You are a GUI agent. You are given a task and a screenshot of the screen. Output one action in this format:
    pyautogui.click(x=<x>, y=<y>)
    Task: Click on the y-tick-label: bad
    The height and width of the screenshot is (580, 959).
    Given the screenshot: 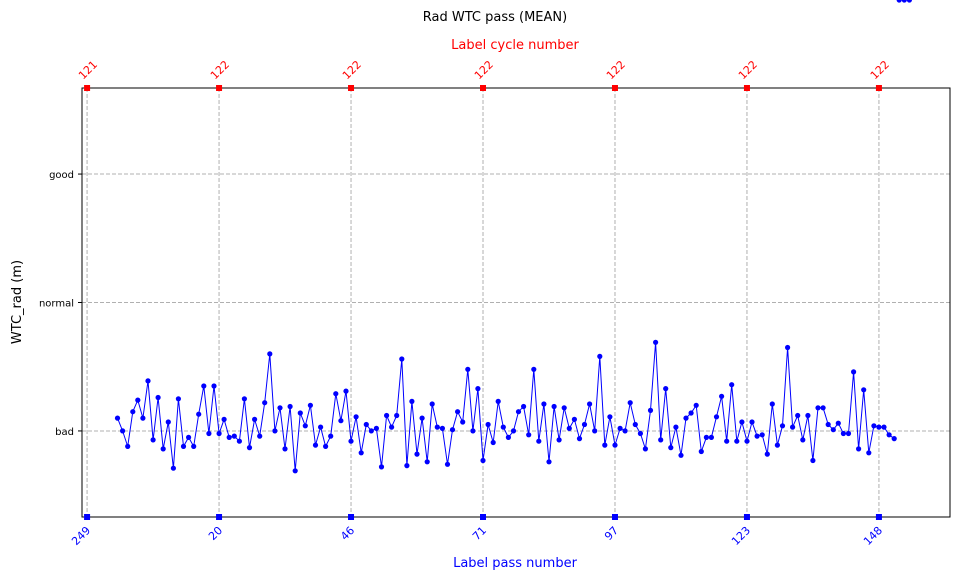 What is the action you would take?
    pyautogui.click(x=64, y=432)
    